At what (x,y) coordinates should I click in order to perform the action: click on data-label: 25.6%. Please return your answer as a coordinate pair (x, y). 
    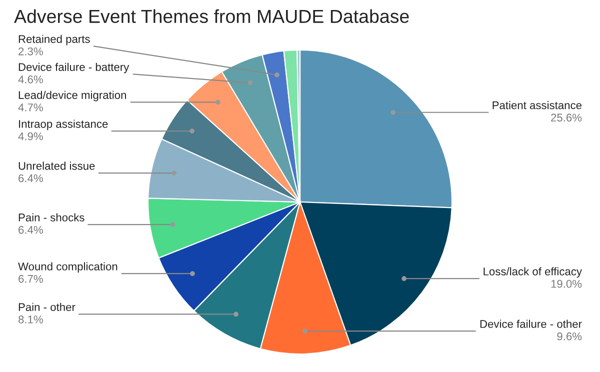
    Looking at the image, I should click on (566, 118).